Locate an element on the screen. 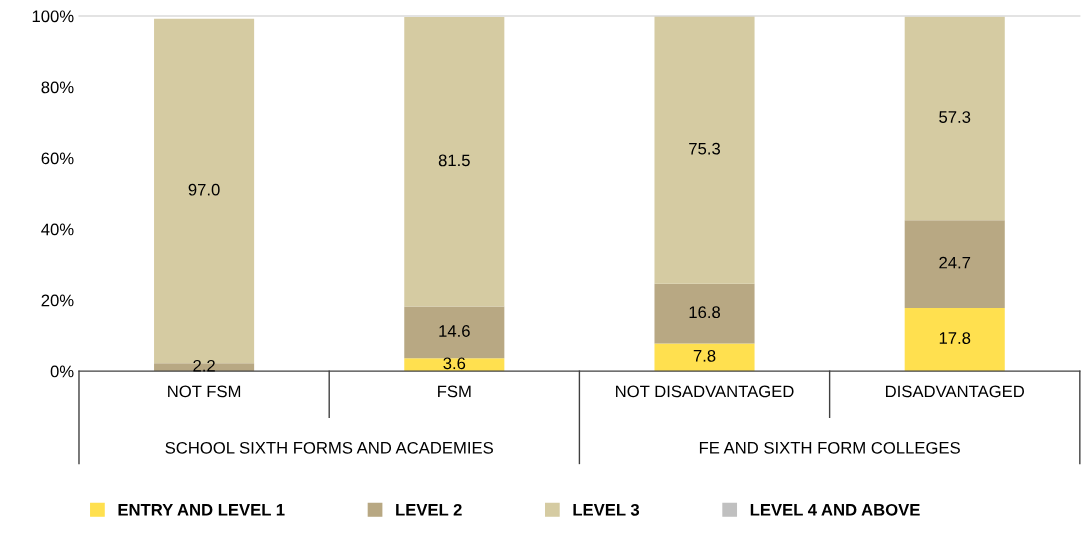 This screenshot has width=1082, height=534. y-tick-label: 80% is located at coordinates (57, 87).